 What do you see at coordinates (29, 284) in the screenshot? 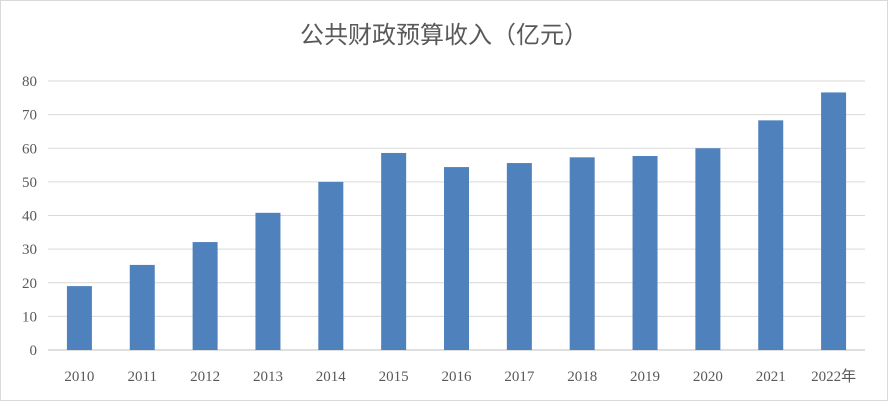
I see `y-tick-label: 20` at bounding box center [29, 284].